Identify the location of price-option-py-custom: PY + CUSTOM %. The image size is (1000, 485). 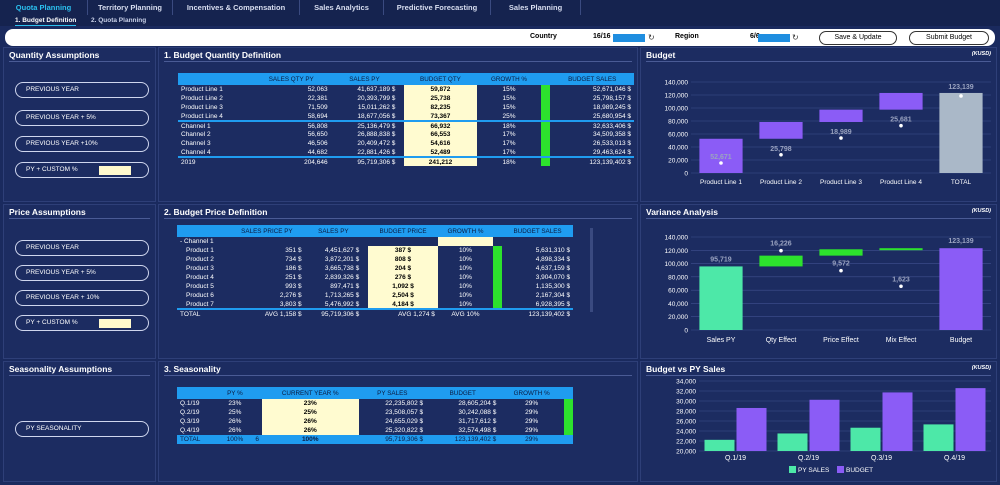
(82, 323).